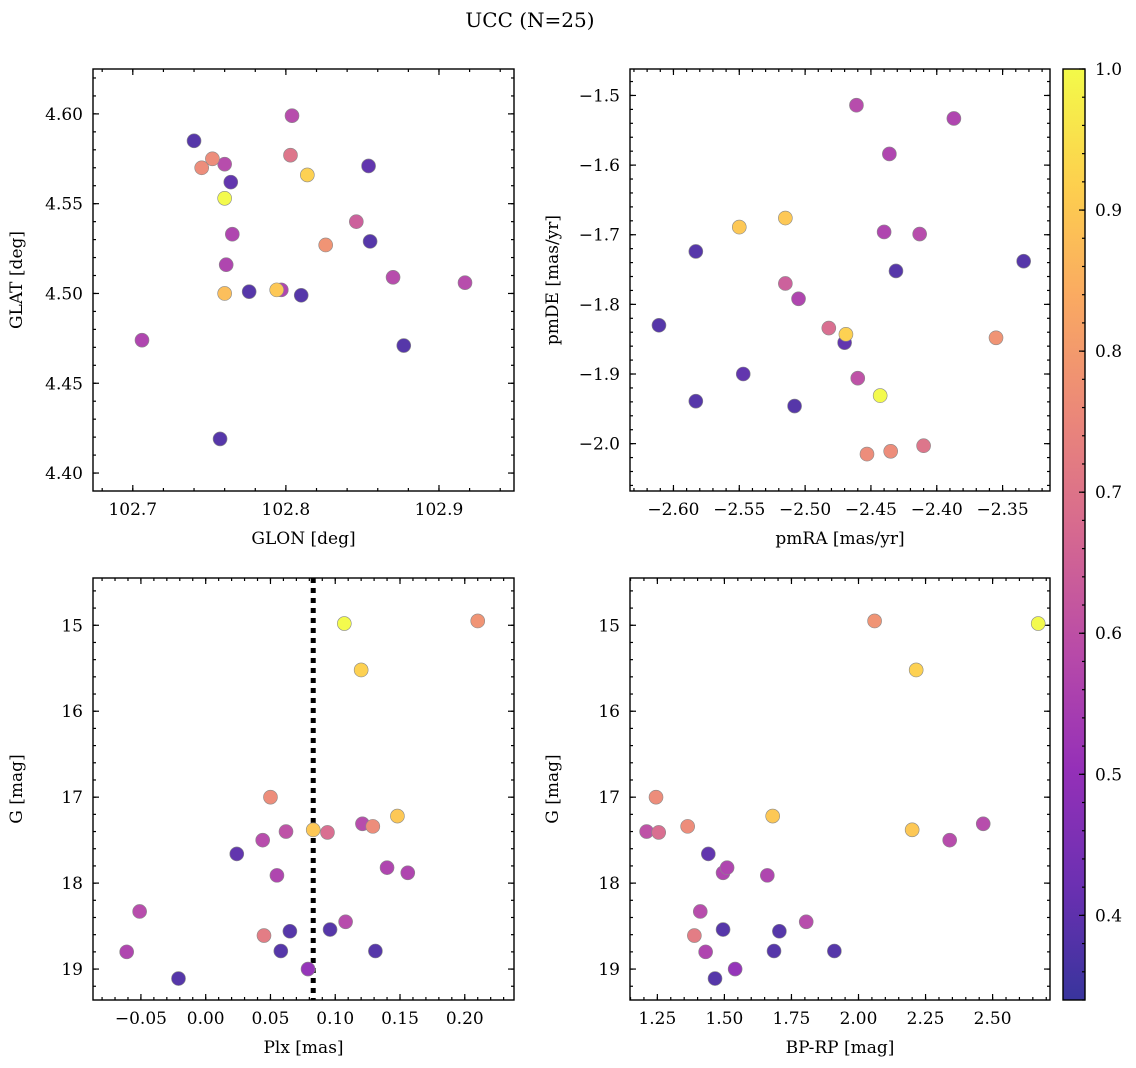  I want to click on x-axis-title: Plx [mas], so click(303, 1048).